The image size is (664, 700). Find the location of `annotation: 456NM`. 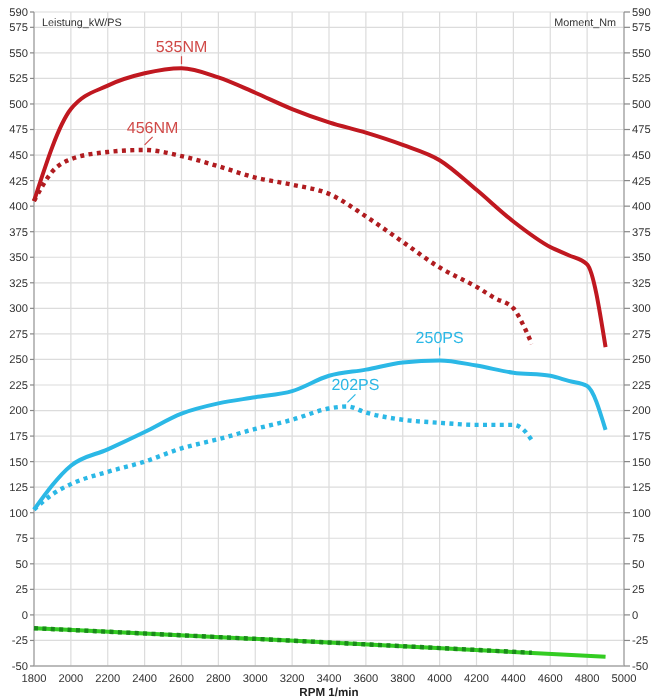

annotation: 456NM is located at coordinates (153, 127).